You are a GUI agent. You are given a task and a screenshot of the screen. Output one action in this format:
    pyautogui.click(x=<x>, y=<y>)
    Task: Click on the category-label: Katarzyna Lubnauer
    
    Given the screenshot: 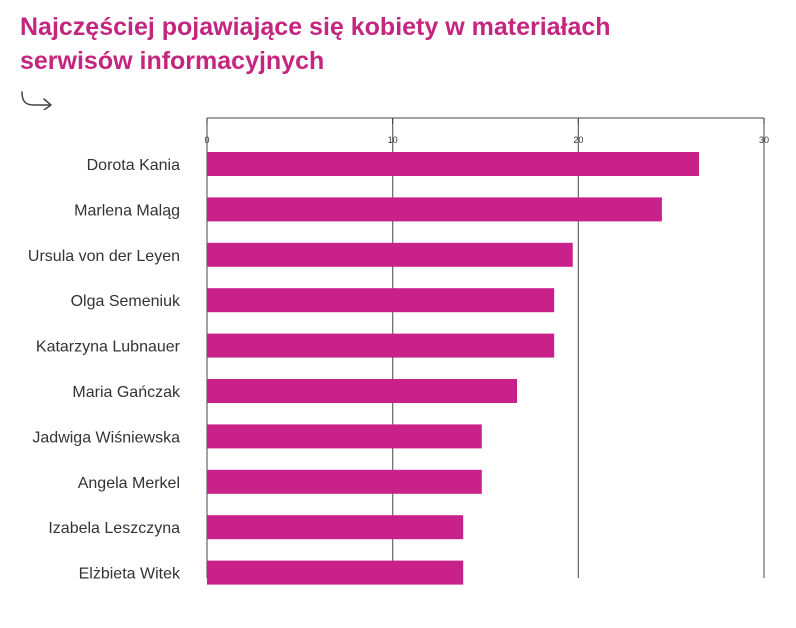 What is the action you would take?
    pyautogui.click(x=108, y=347)
    